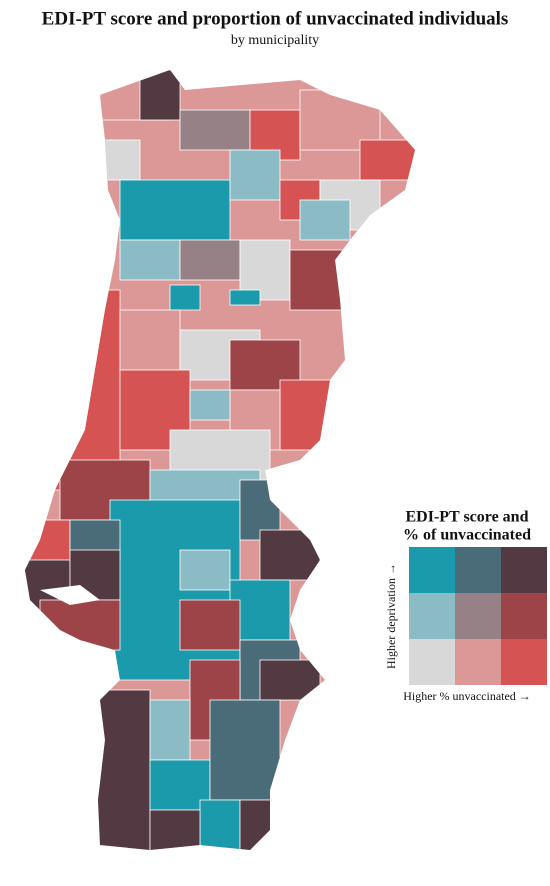 The height and width of the screenshot is (886, 550). What do you see at coordinates (467, 696) in the screenshot?
I see `legend-x-label: Higher % unvaccinated →` at bounding box center [467, 696].